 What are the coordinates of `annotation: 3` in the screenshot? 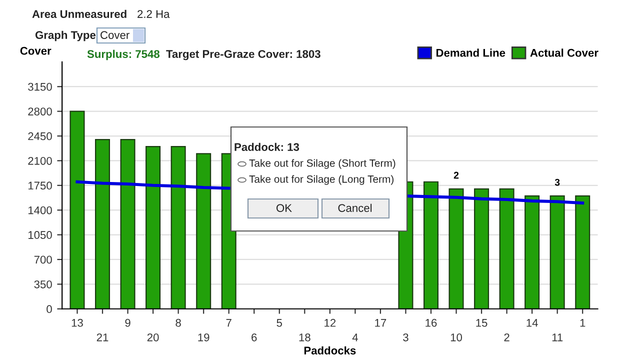 It's located at (557, 182).